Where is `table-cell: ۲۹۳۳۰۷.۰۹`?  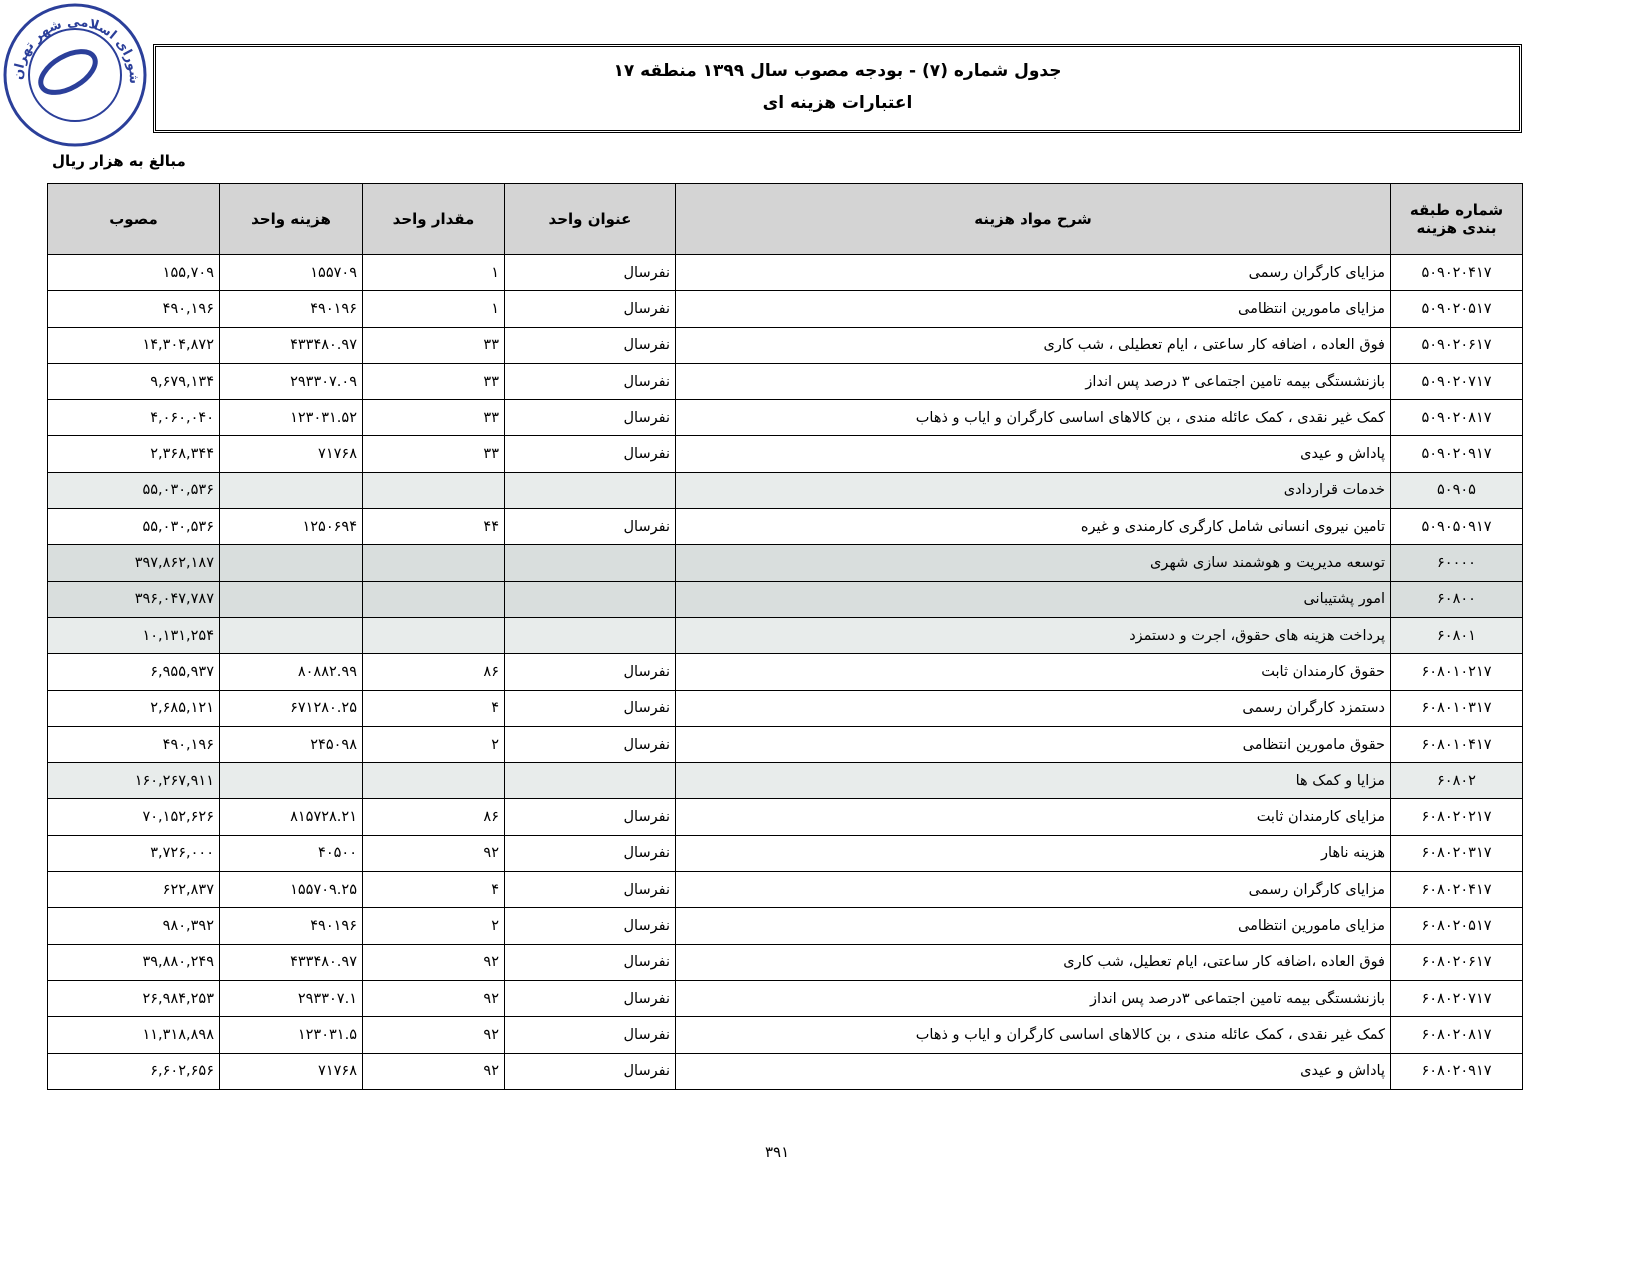 table-cell: ۲۹۳۳۰۷.۰۹ is located at coordinates (291, 381).